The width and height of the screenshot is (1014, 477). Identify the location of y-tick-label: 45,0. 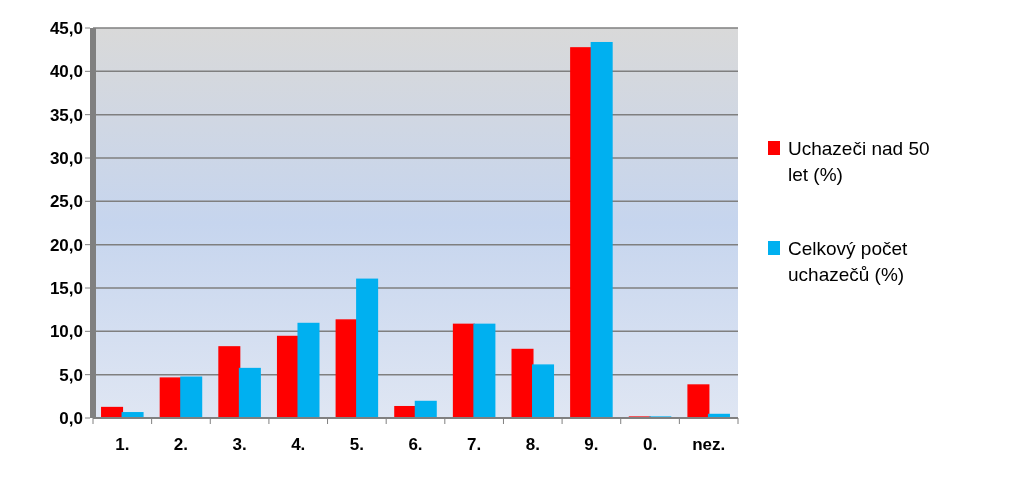
(66, 28).